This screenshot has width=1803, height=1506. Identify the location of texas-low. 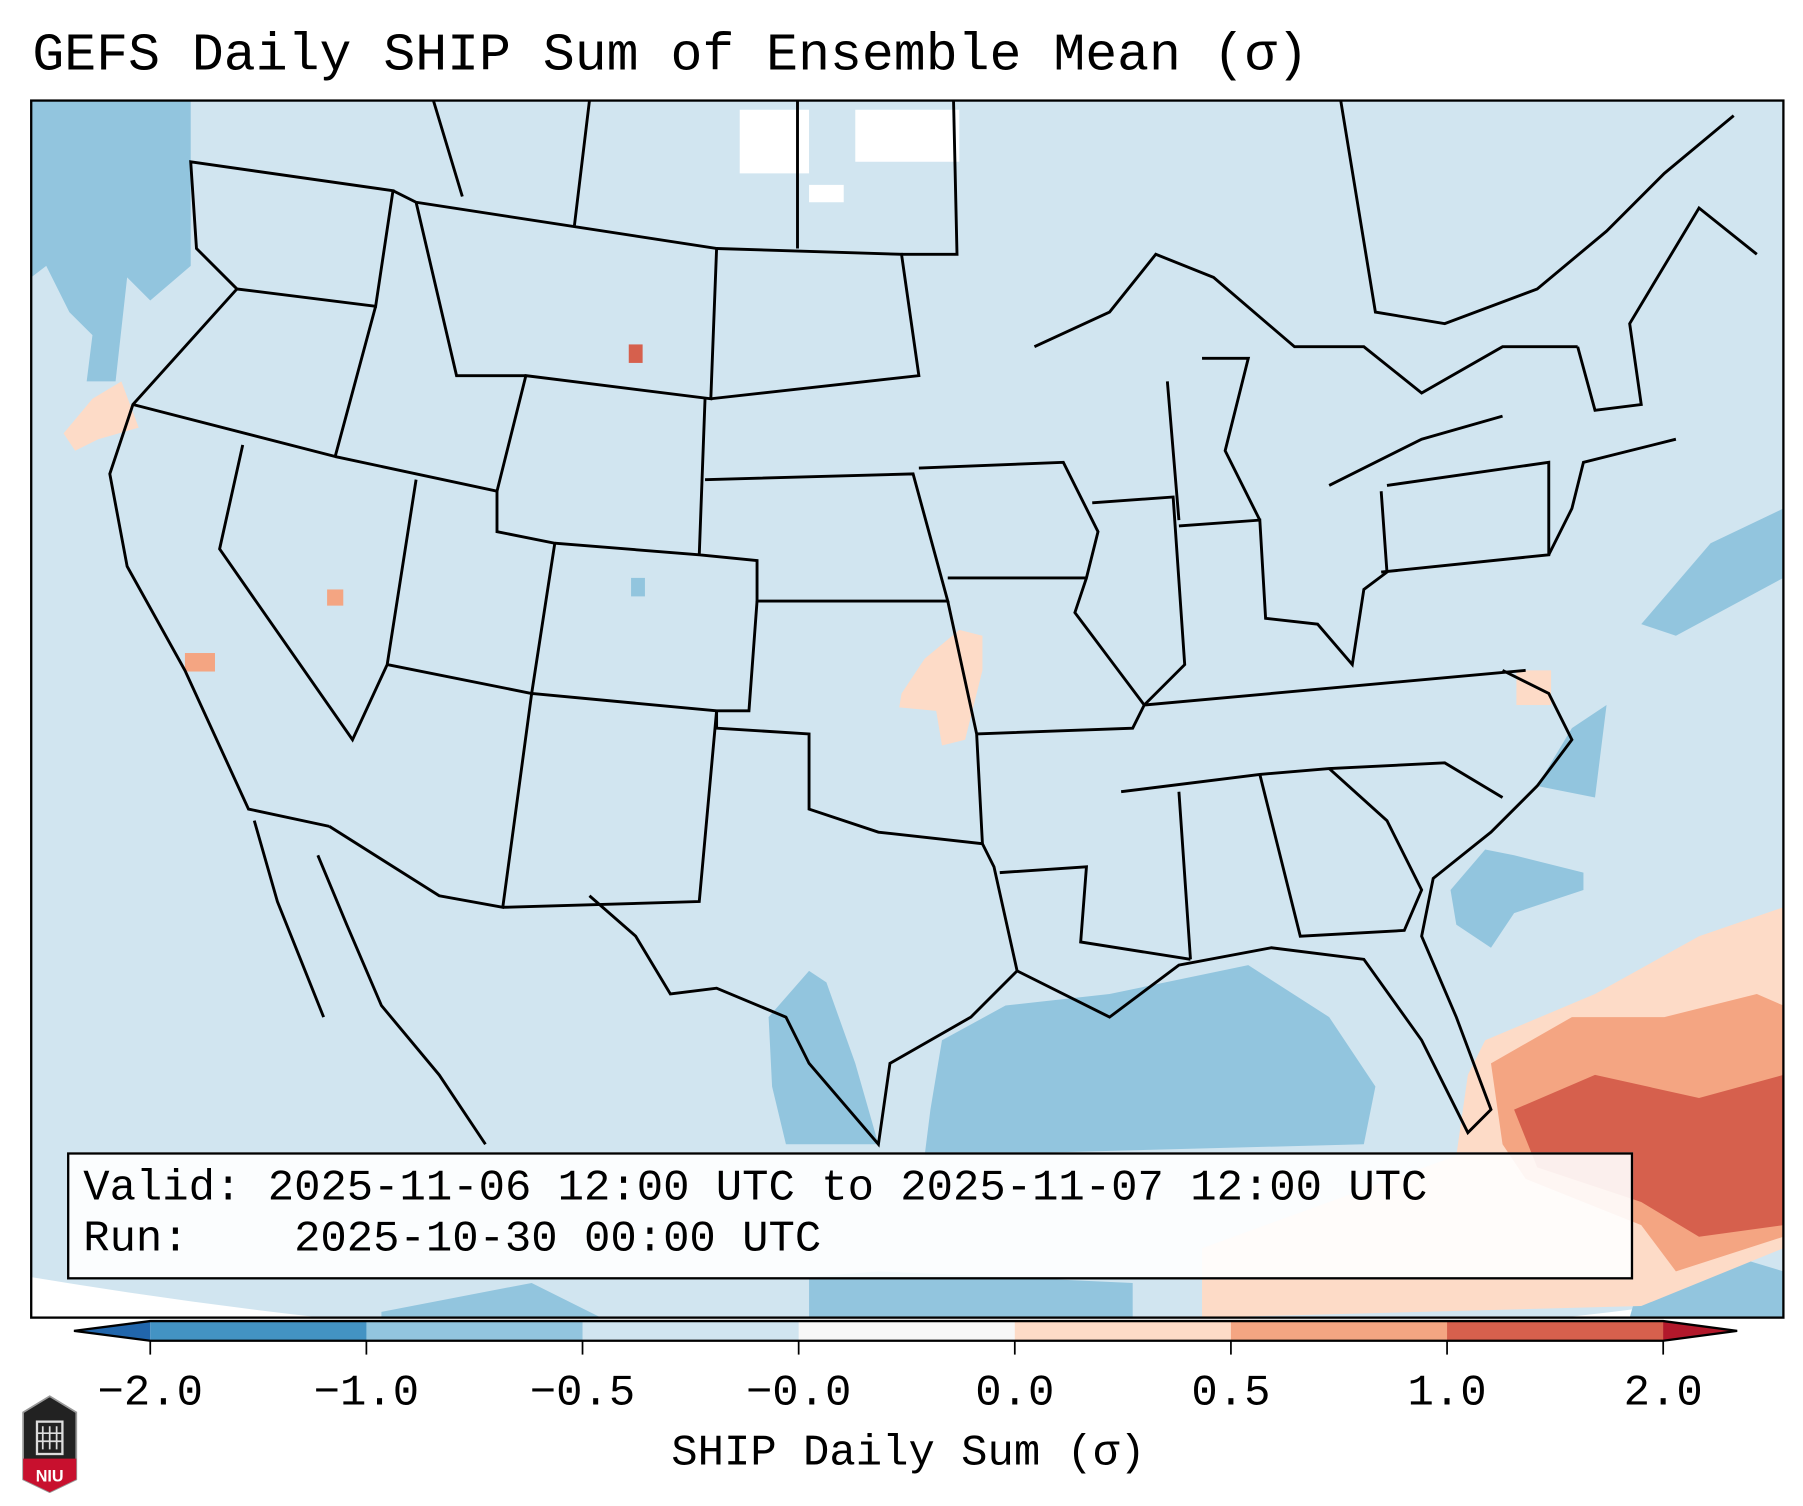
(823, 1057).